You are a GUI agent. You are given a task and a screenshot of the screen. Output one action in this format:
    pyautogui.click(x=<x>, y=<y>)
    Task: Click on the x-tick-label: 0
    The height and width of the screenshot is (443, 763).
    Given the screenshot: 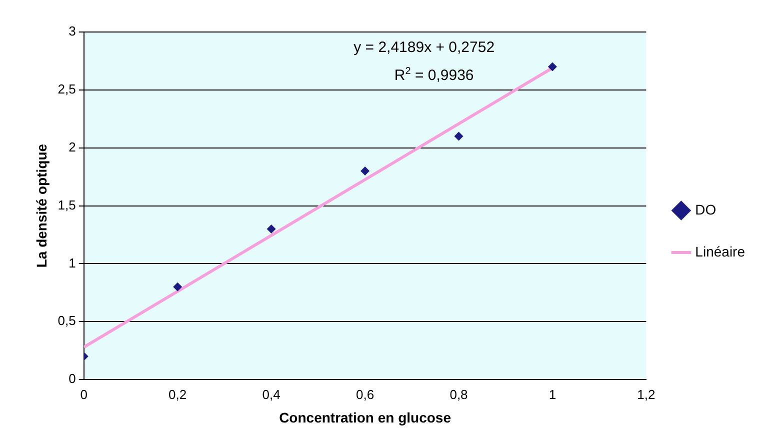 What is the action you would take?
    pyautogui.click(x=84, y=394)
    